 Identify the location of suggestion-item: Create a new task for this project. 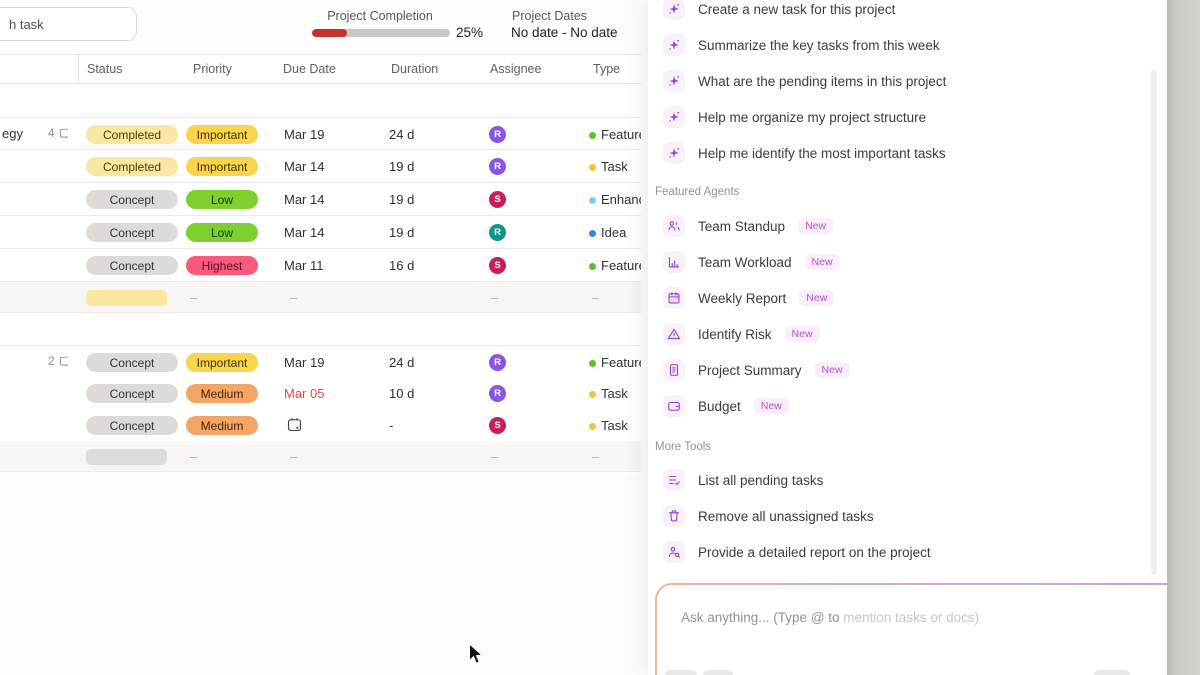
(896, 13).